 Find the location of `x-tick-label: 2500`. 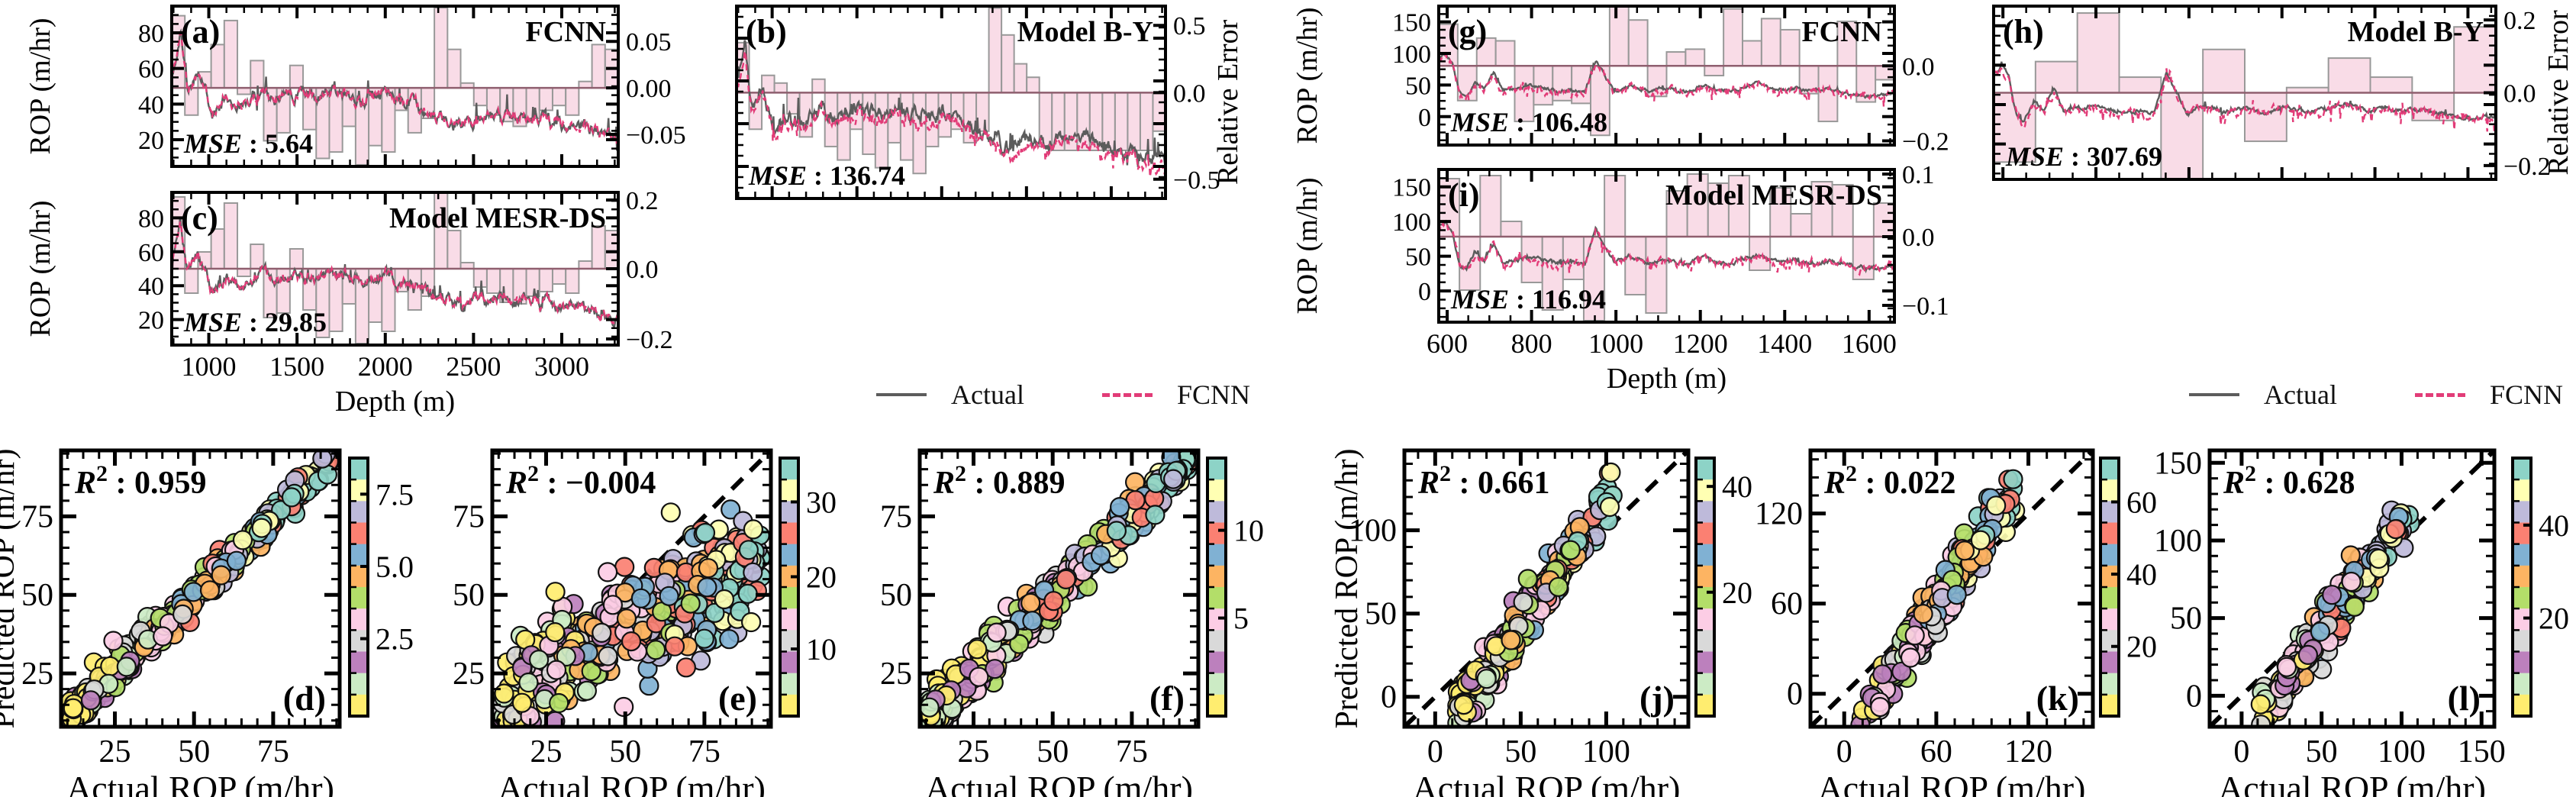

x-tick-label: 2500 is located at coordinates (474, 367).